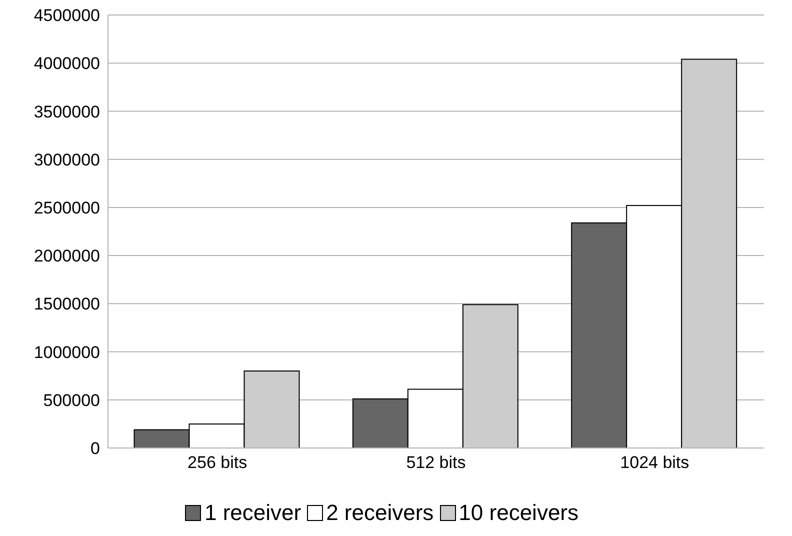 This screenshot has height=536, width=792. I want to click on y-tick-label: 500000, so click(71, 400).